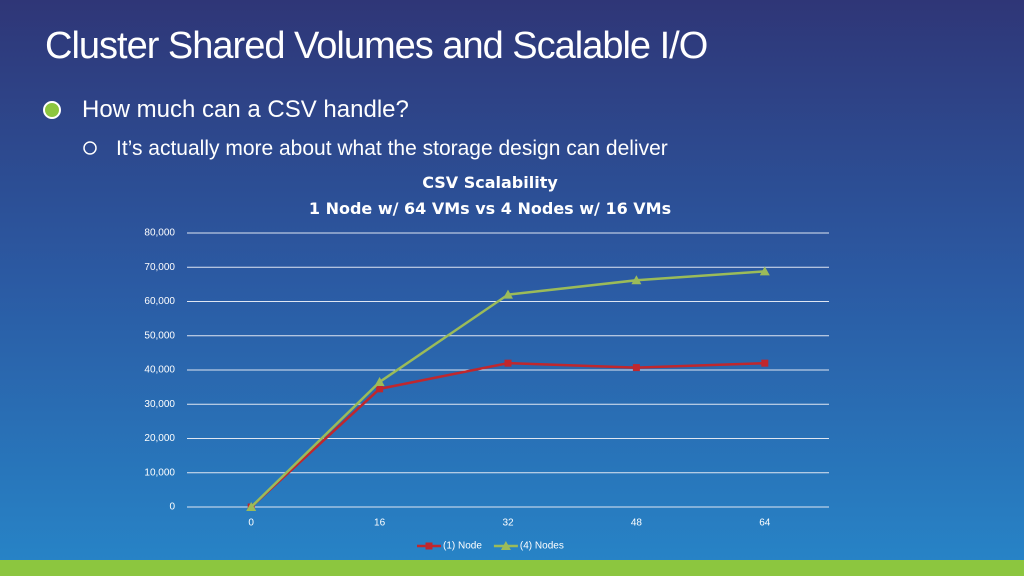  I want to click on x-tick-label: 32, so click(508, 523).